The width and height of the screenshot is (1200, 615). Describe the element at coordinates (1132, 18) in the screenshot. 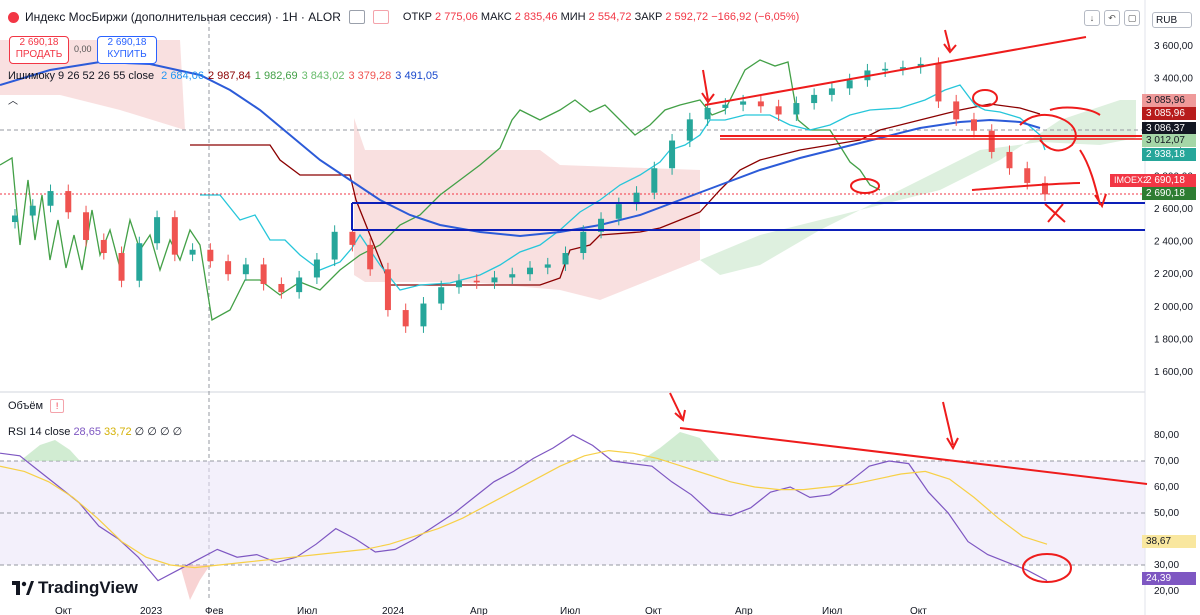

I see `maximize-icon: ▢` at that location.